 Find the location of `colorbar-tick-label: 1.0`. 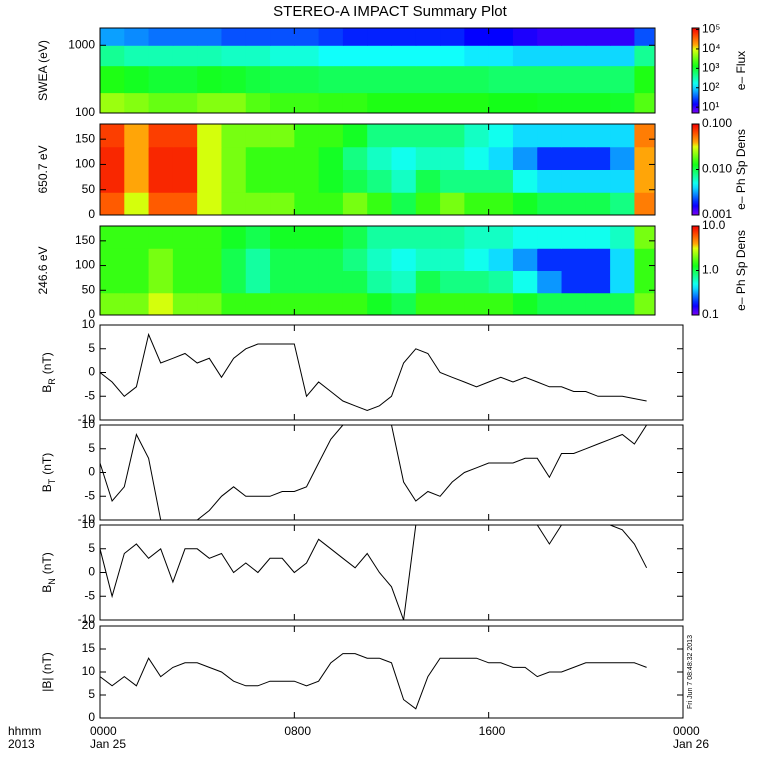

colorbar-tick-label: 1.0 is located at coordinates (710, 270).